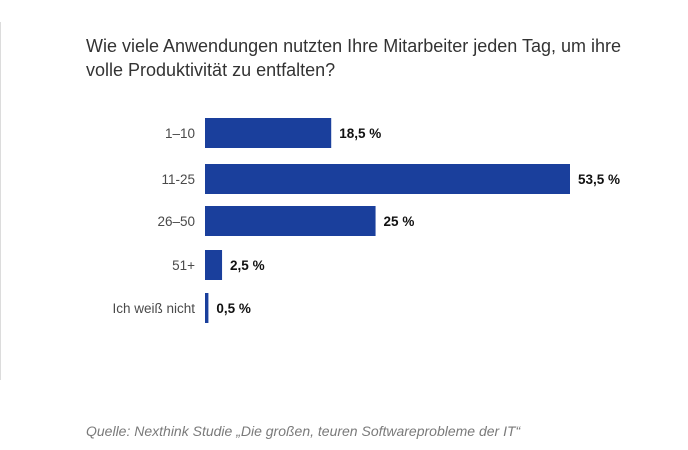  What do you see at coordinates (178, 179) in the screenshot?
I see `category-label: 11-25` at bounding box center [178, 179].